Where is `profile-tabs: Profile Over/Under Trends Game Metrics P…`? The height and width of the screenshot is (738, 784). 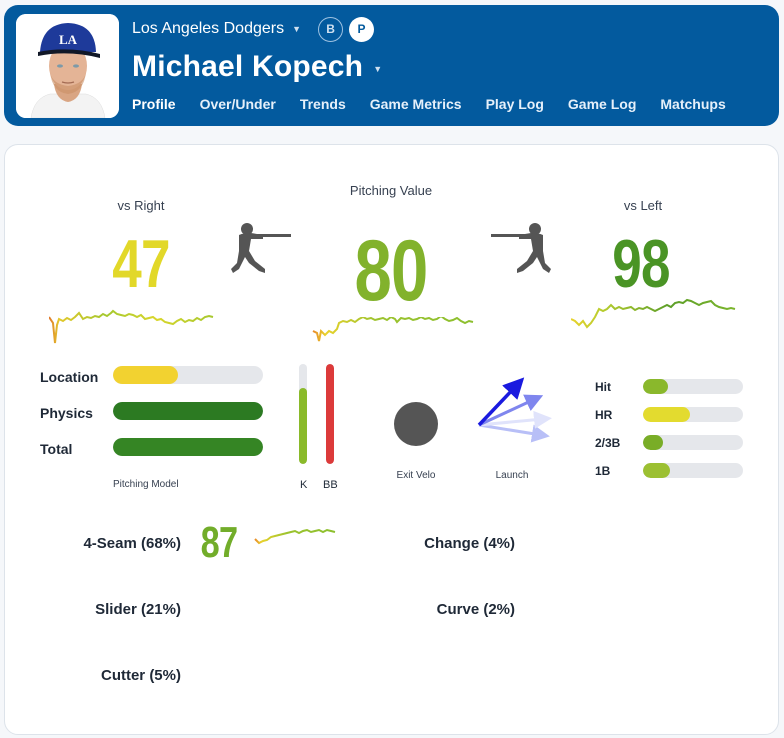
profile-tabs: Profile Over/Under Trends Game Metrics P… is located at coordinates (441, 104).